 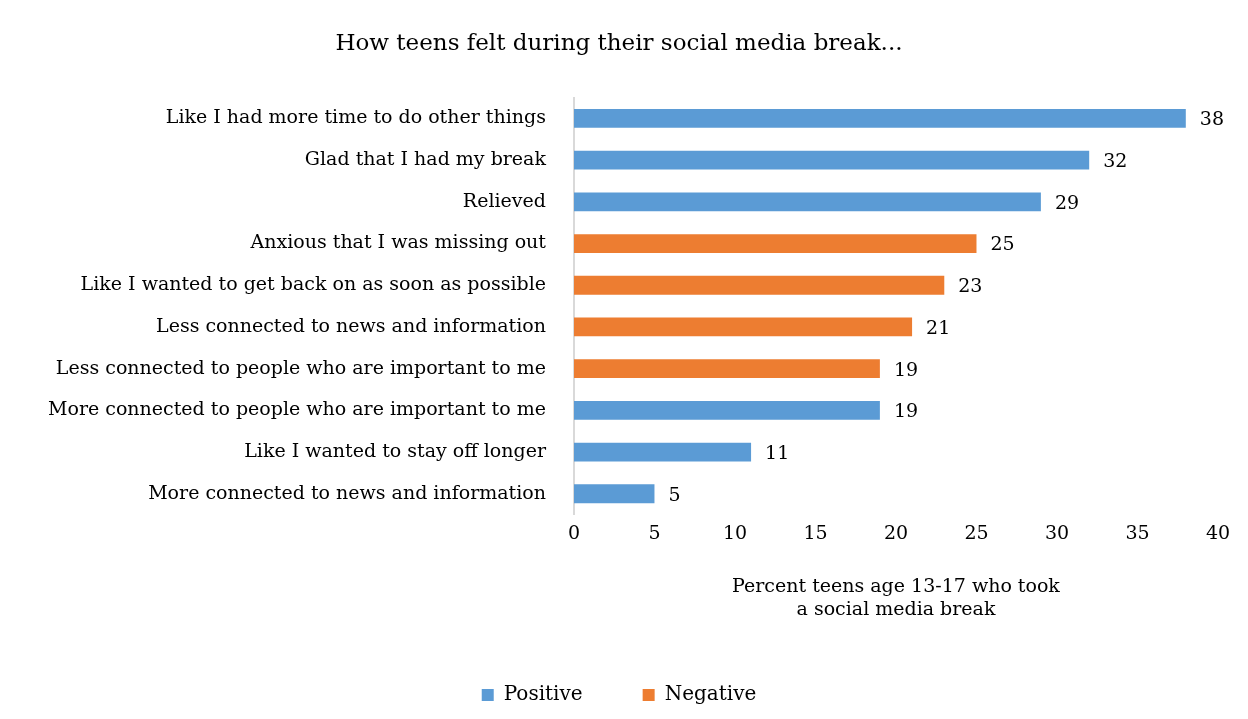 I want to click on x-tick-label: 25, so click(x=976, y=531).